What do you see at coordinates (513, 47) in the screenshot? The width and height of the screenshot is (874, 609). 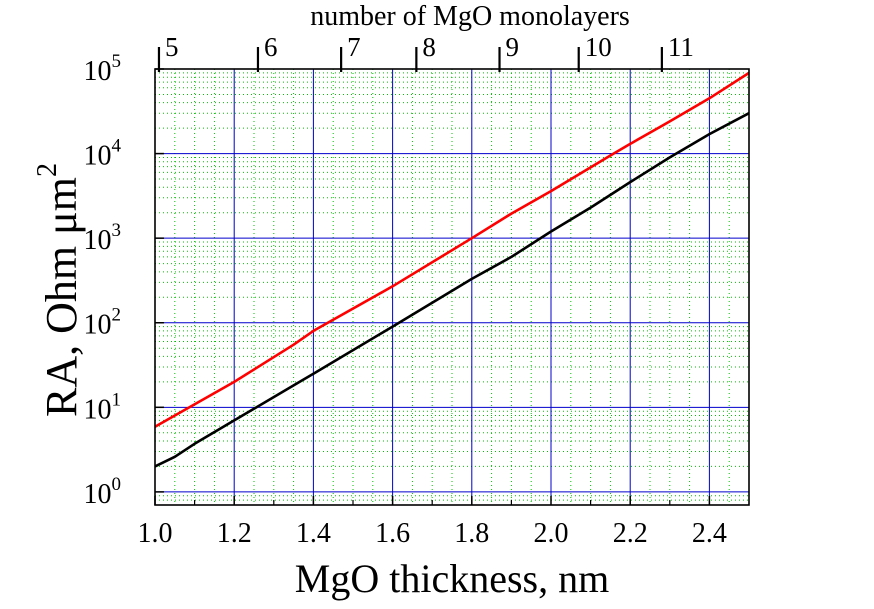 I see `top-tick-label: 9` at bounding box center [513, 47].